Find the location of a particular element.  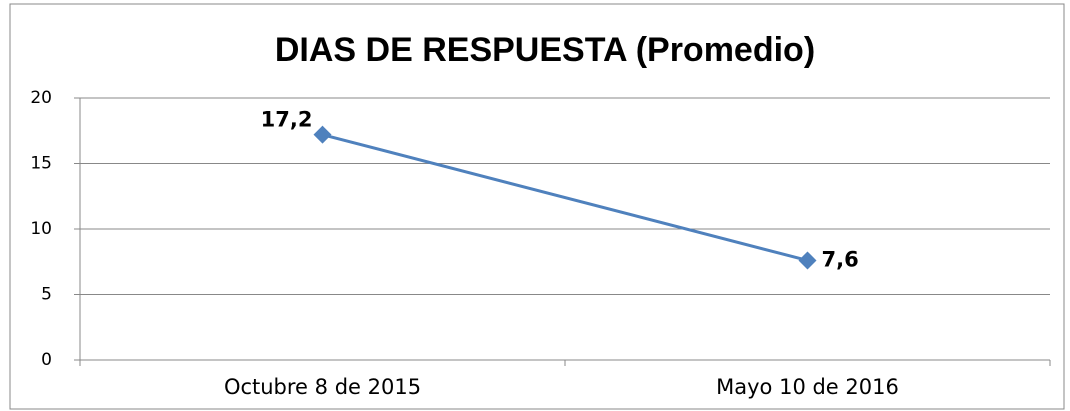

data-label: 7,6 is located at coordinates (840, 259).